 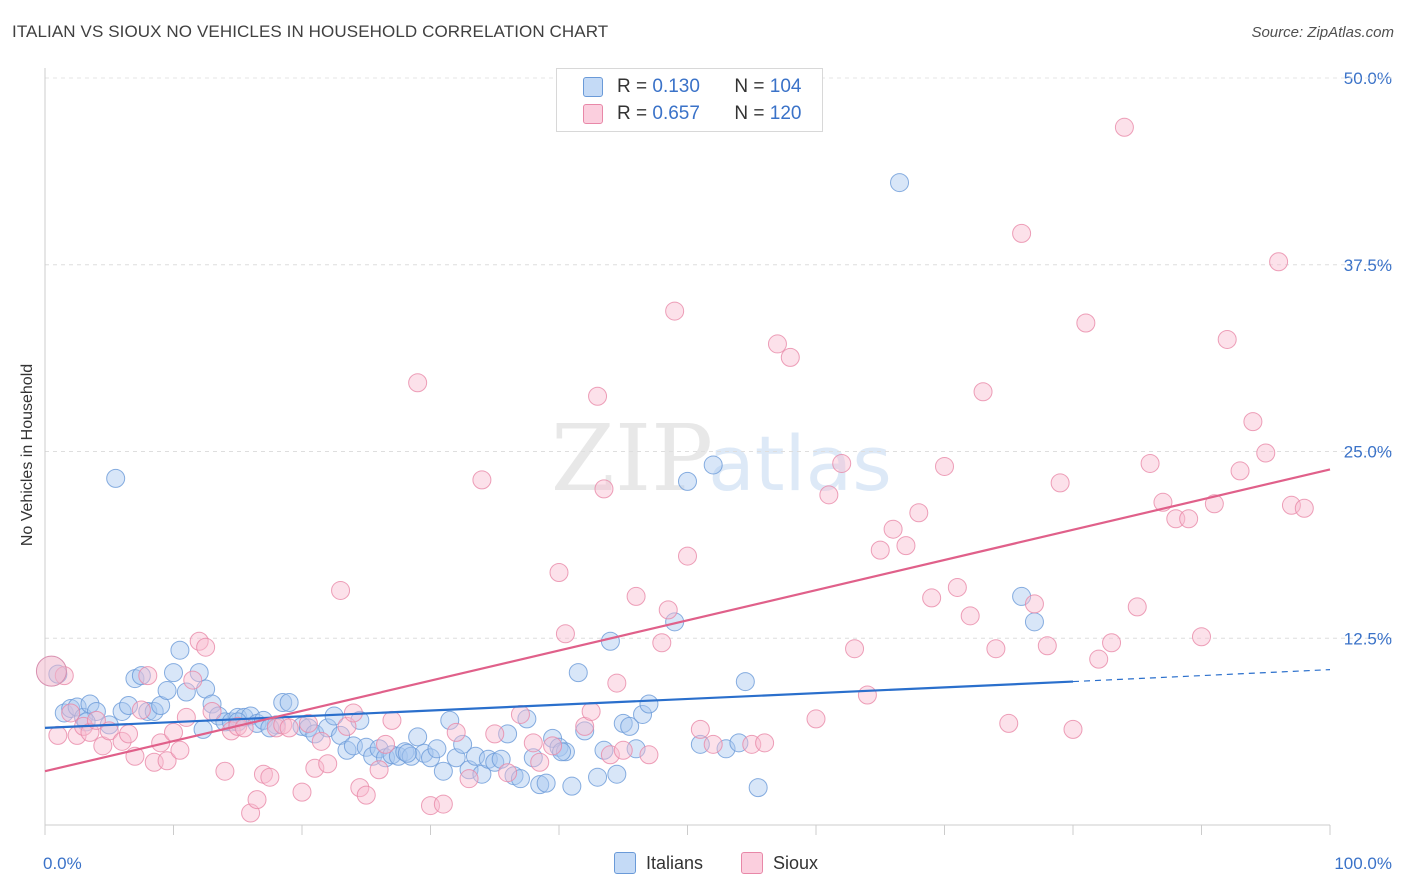 I want to click on legend-swatch-italians, so click(x=593, y=87).